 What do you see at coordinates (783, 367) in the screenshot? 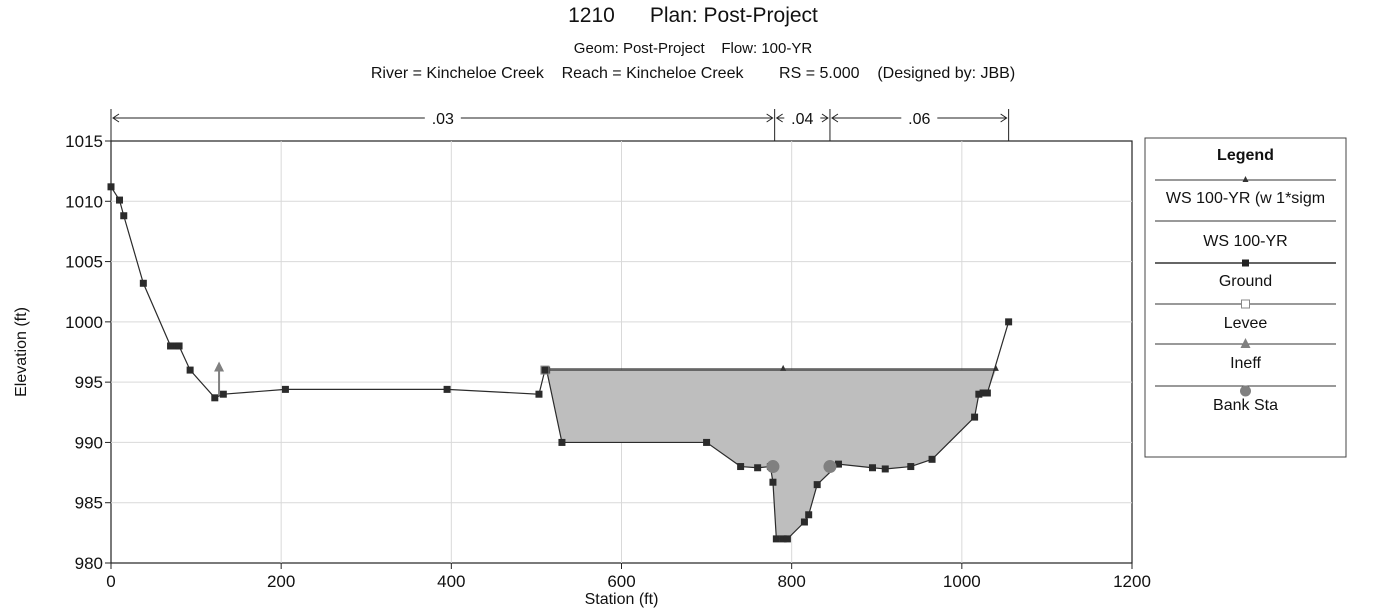
I see `ws-triangle-marker` at bounding box center [783, 367].